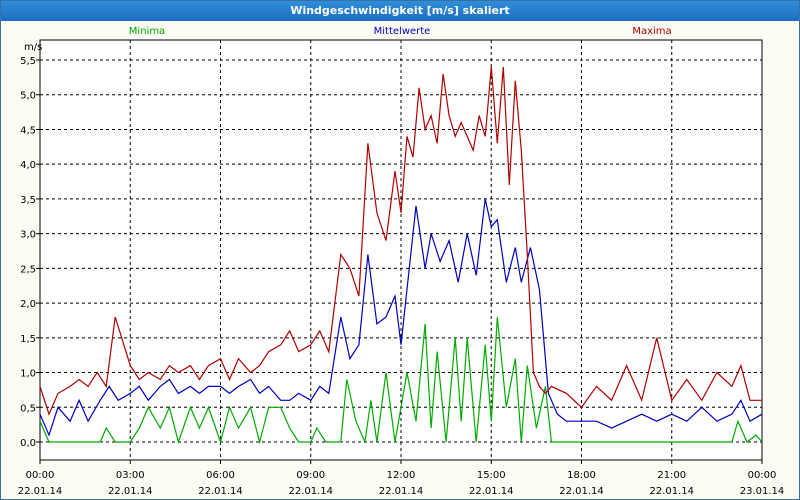 This screenshot has height=500, width=800. What do you see at coordinates (33, 47) in the screenshot?
I see `y-axis-unit-label: m/s` at bounding box center [33, 47].